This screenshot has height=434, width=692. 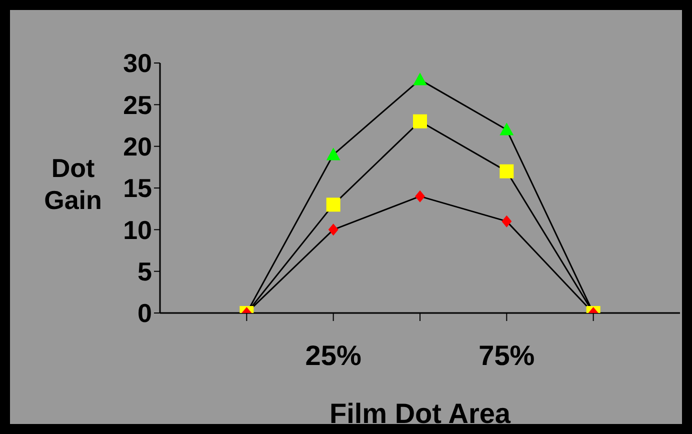 I want to click on x-axis-title: Film Dot Area, so click(x=420, y=414).